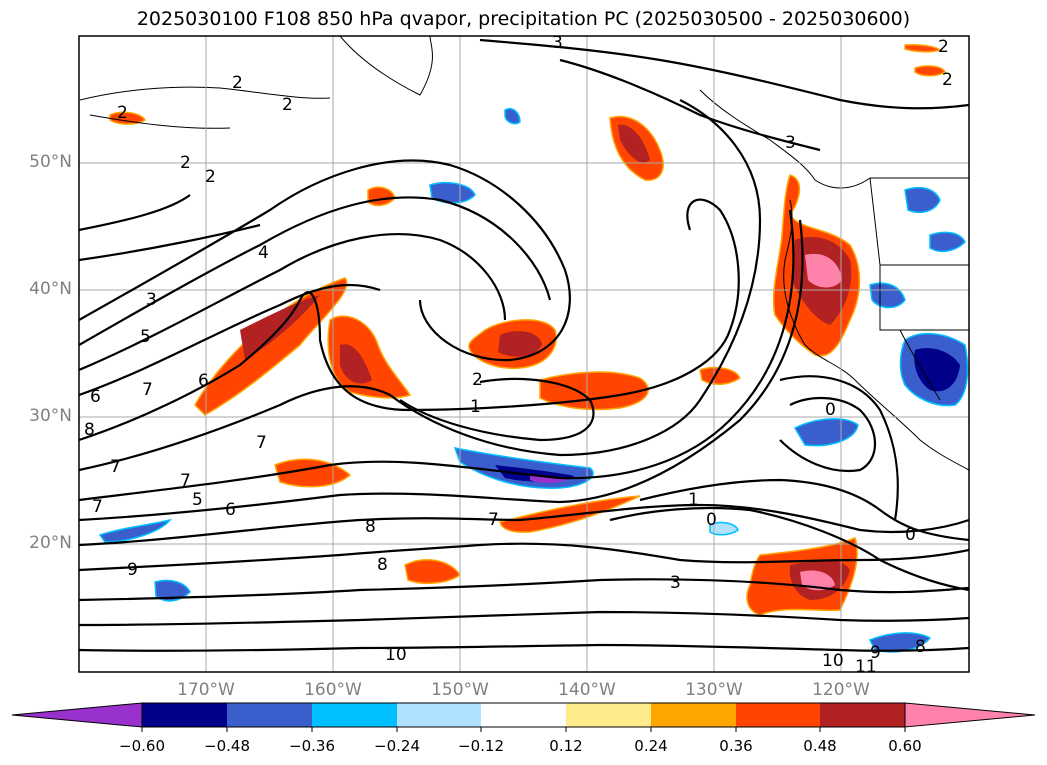  Describe the element at coordinates (197, 500) in the screenshot. I see `contour-label: 5` at that location.